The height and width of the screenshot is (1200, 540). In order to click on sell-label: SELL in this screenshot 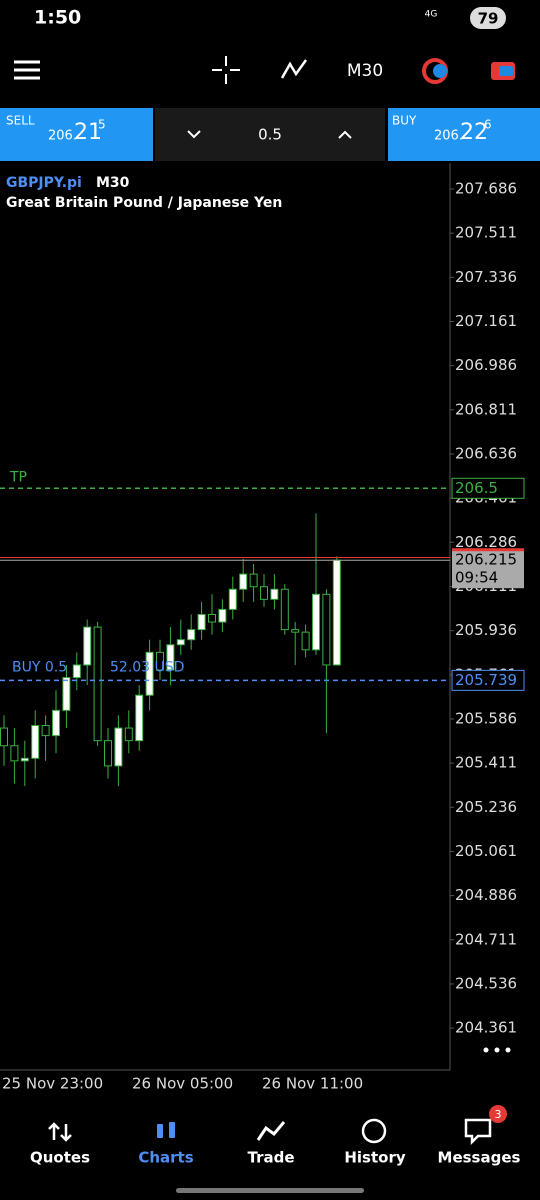, I will do `click(20, 121)`.